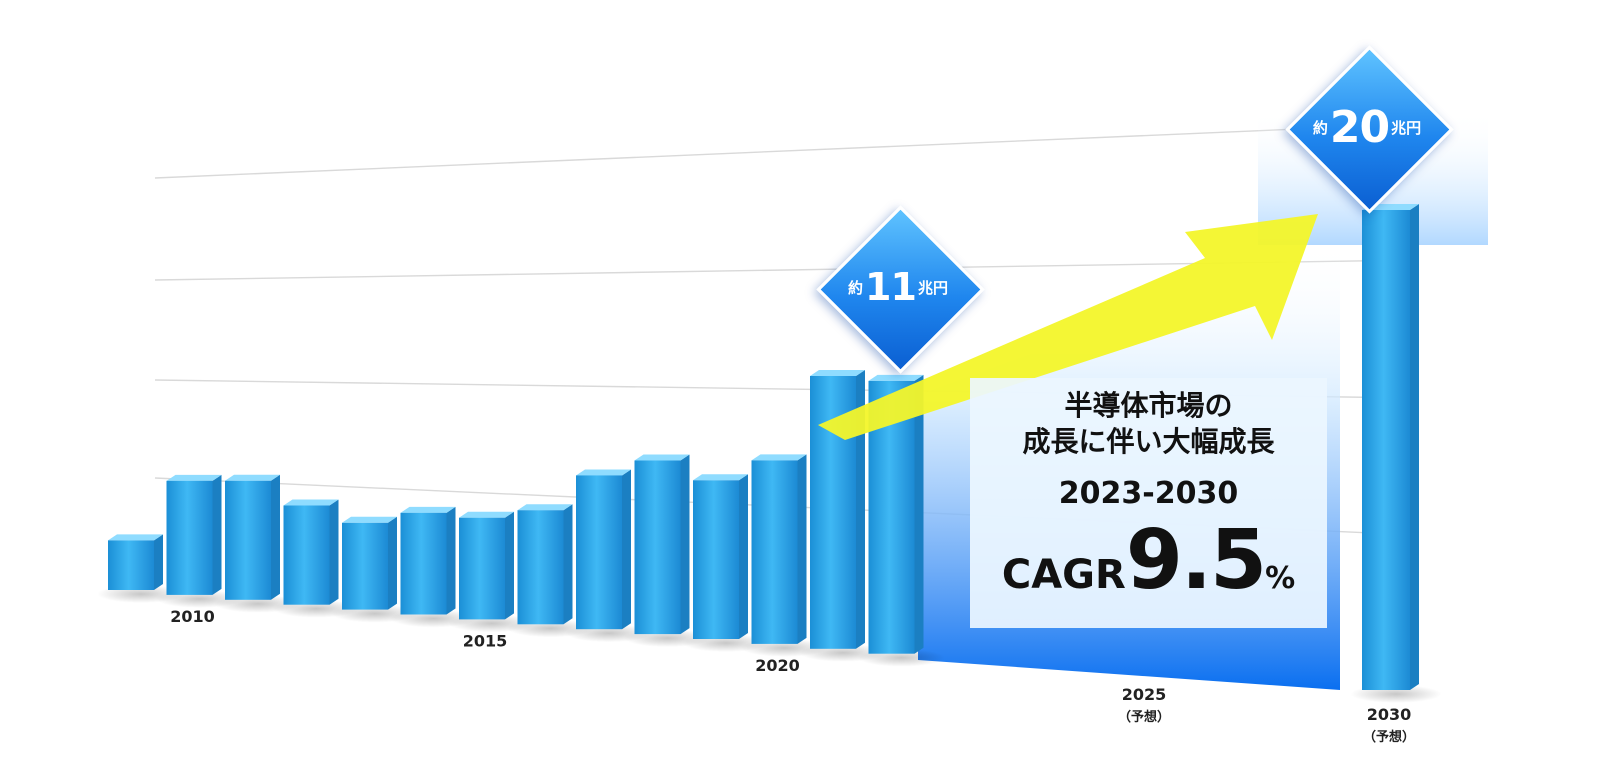 This screenshot has height=775, width=1600. I want to click on x-tick-label: 2020, so click(777, 665).